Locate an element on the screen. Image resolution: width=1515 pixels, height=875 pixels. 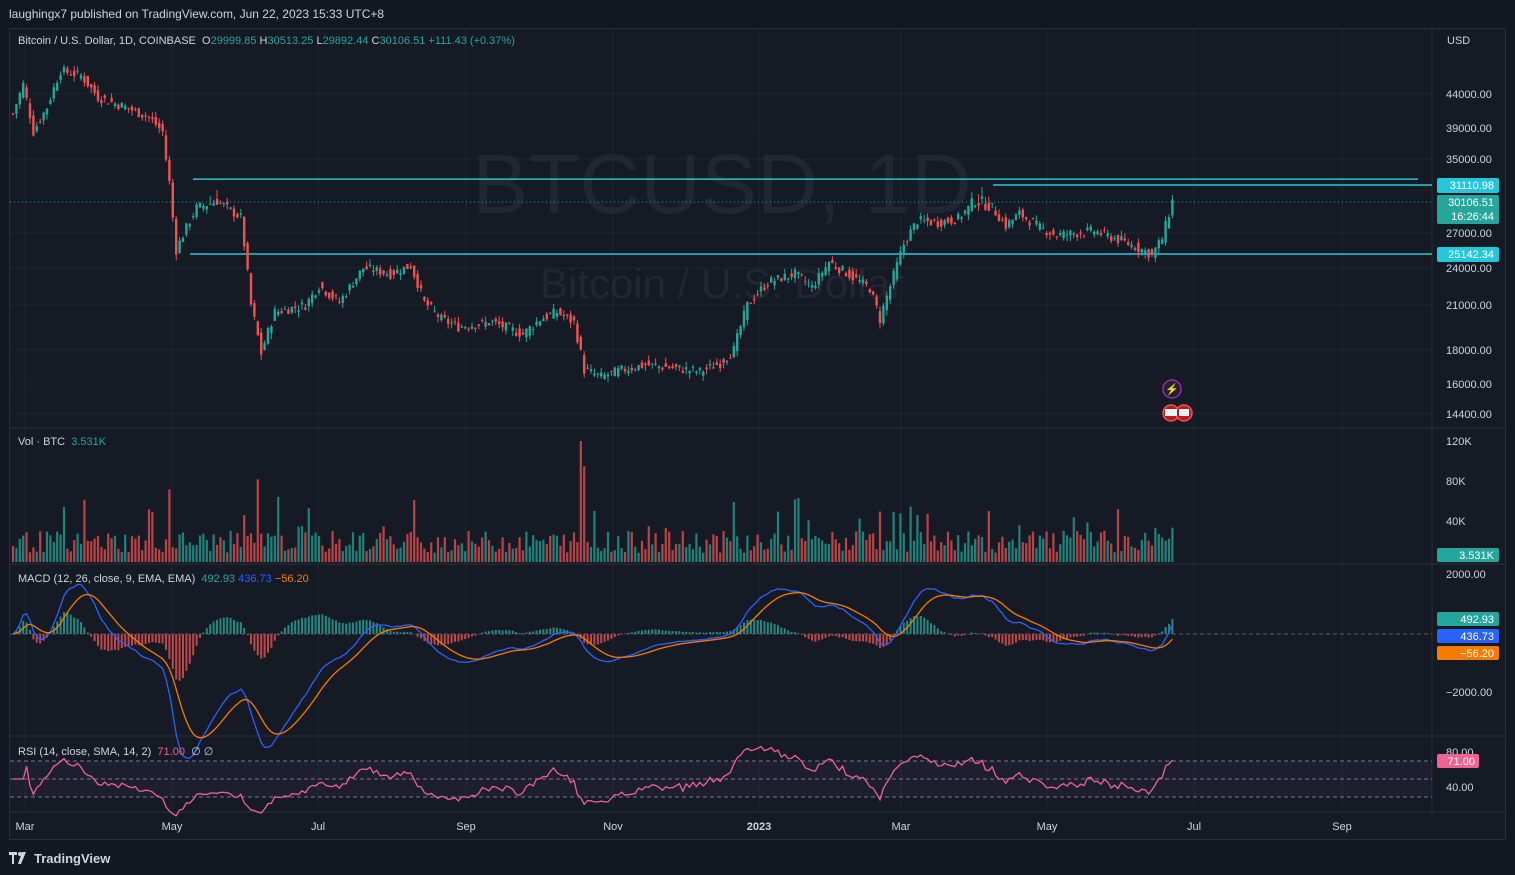
volume-tick: 120K is located at coordinates (1459, 442).